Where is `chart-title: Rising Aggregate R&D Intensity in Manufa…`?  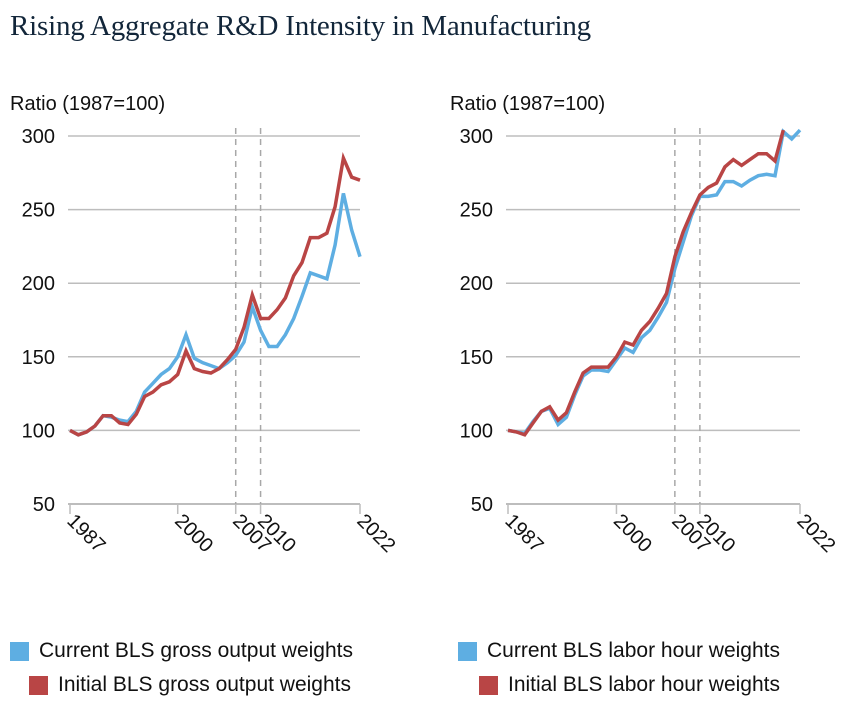 chart-title: Rising Aggregate R&D Intensity in Manufa… is located at coordinates (300, 26).